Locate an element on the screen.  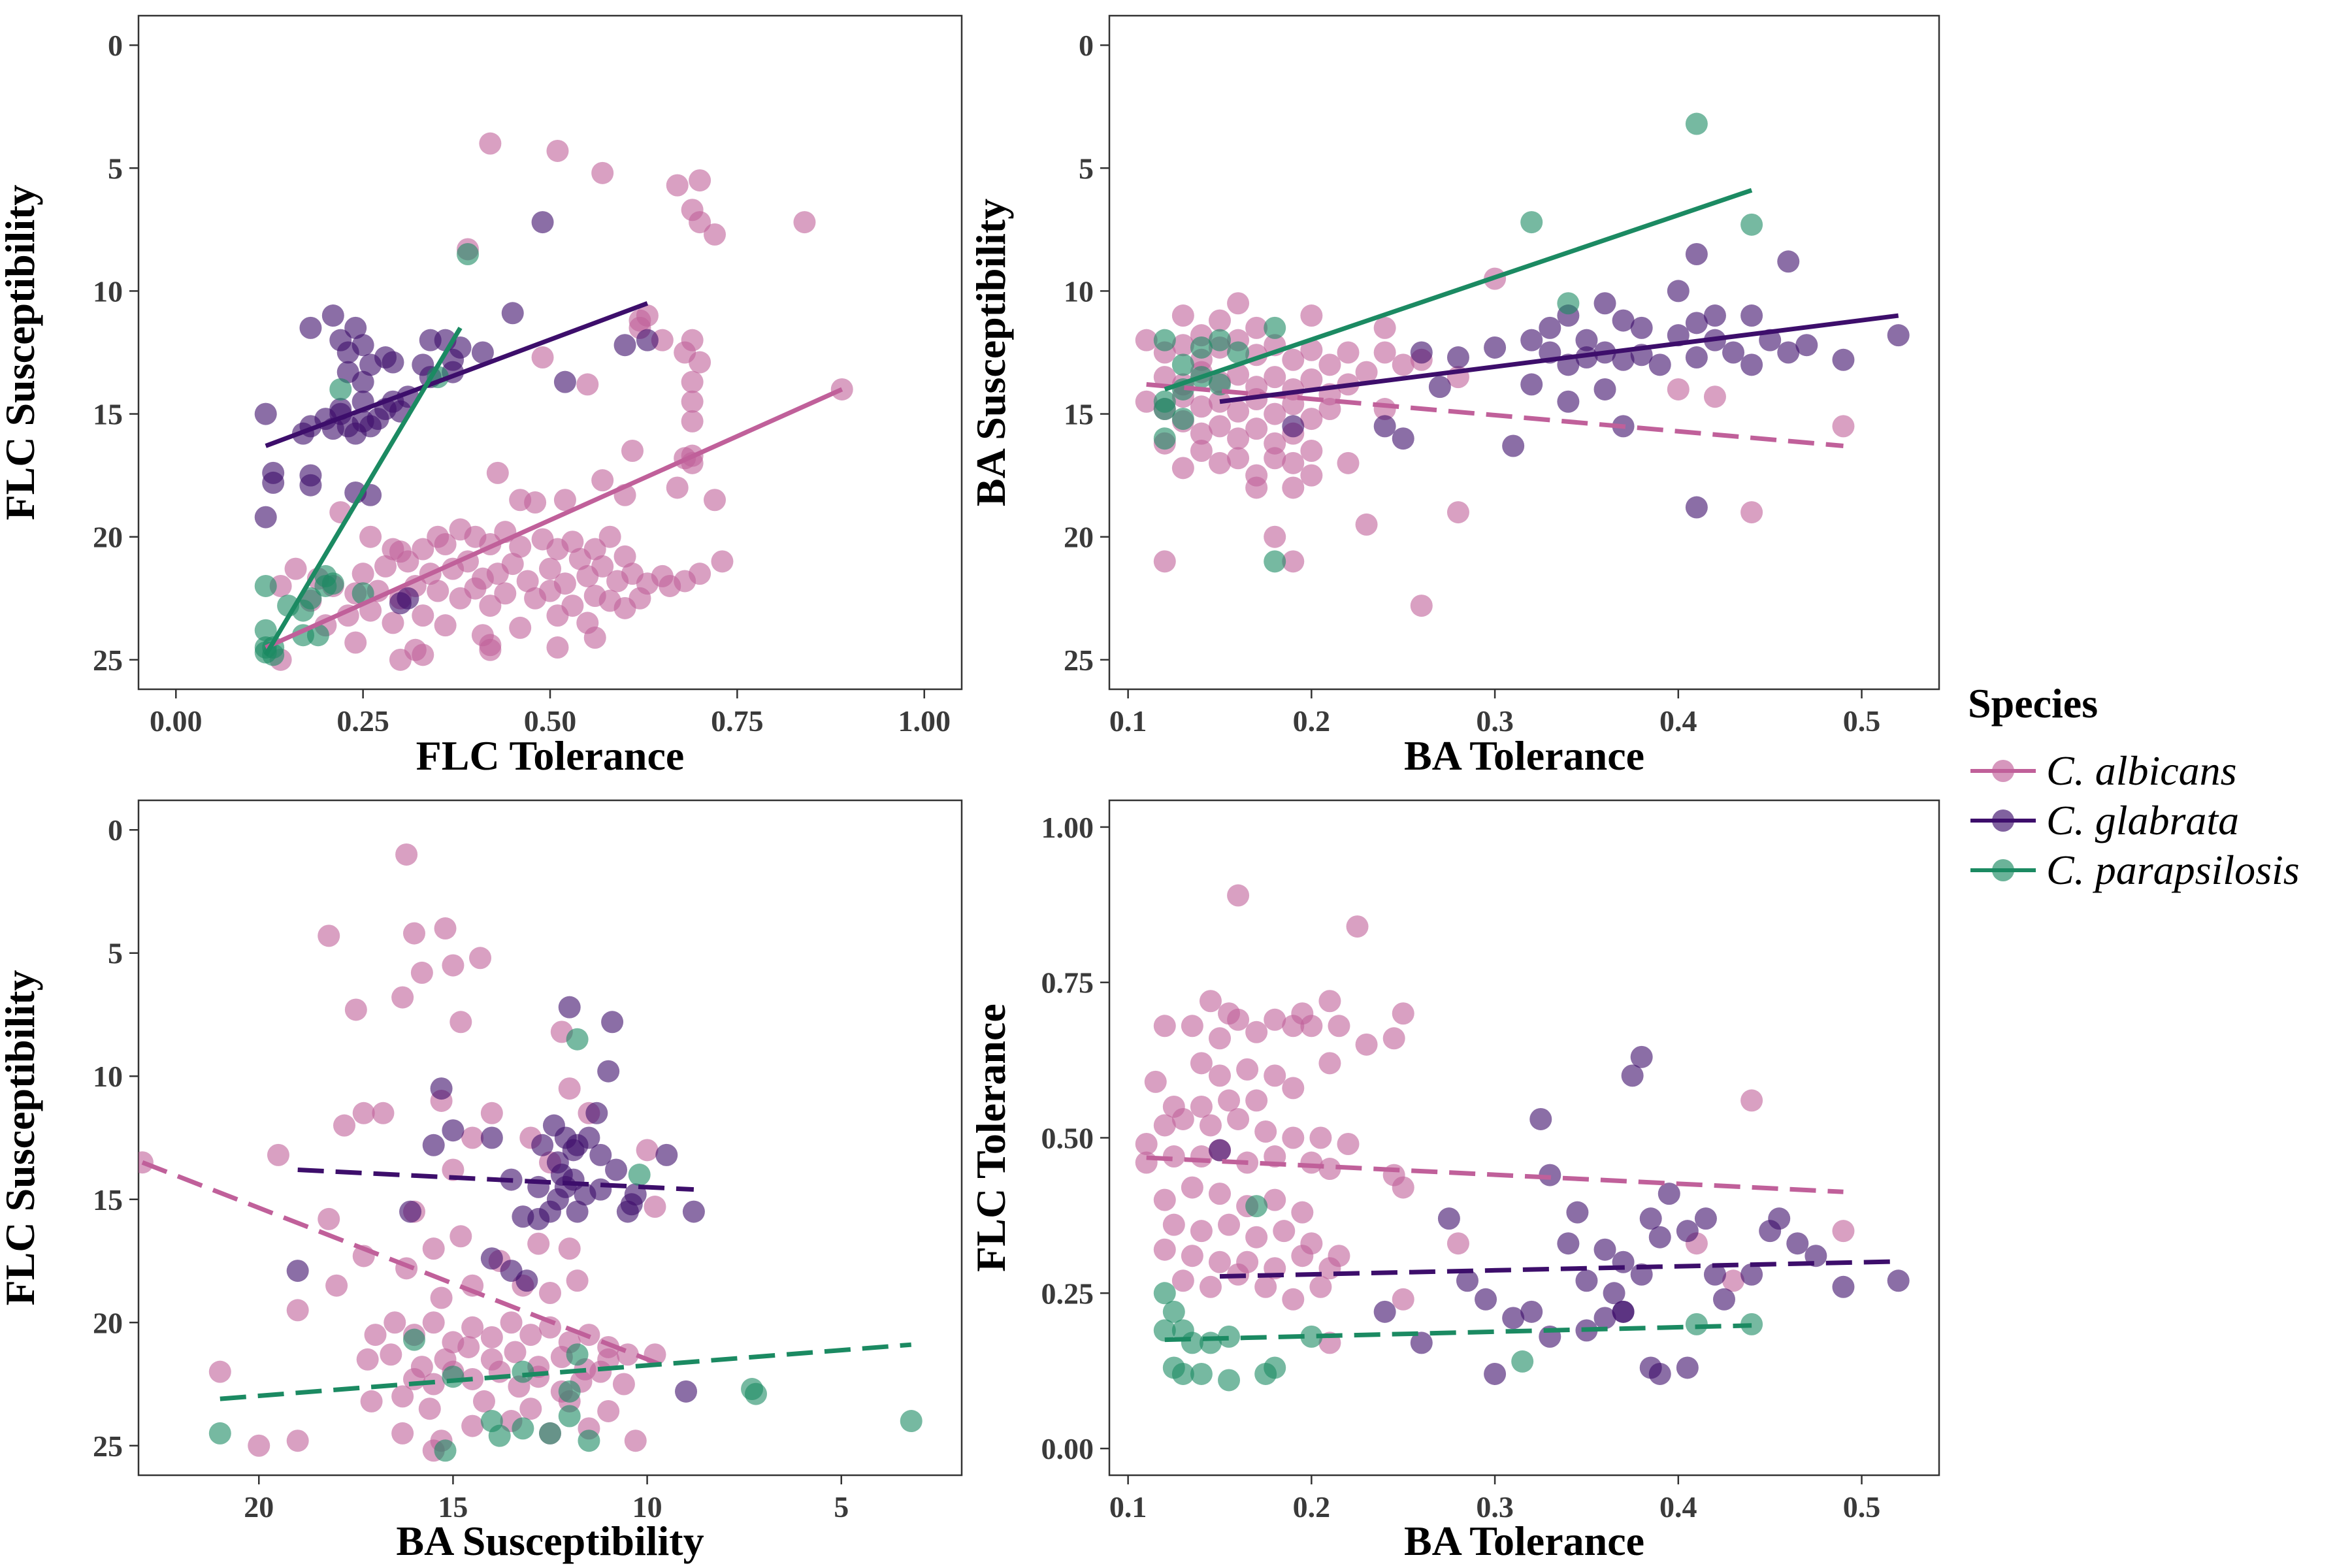
legend-label-parapsilosis: C. parapsilosis is located at coordinates (2173, 870).